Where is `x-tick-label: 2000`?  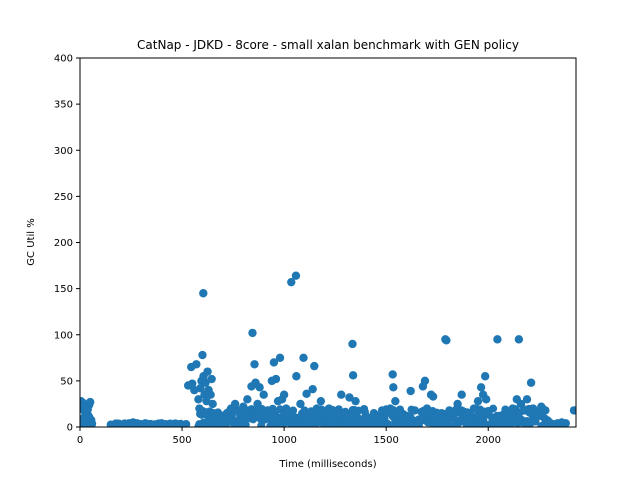
x-tick-label: 2000 is located at coordinates (488, 440).